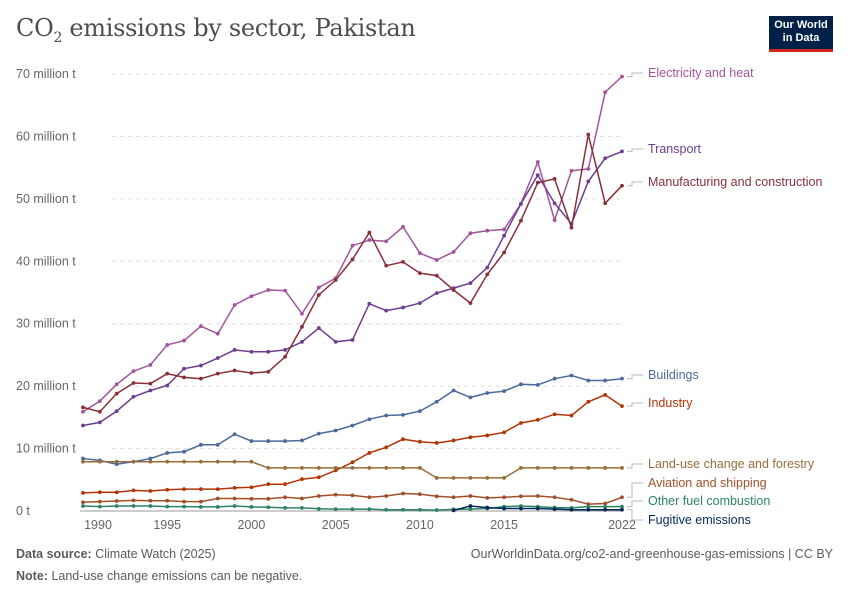  I want to click on owid-logo: Our World in Data, so click(801, 34).